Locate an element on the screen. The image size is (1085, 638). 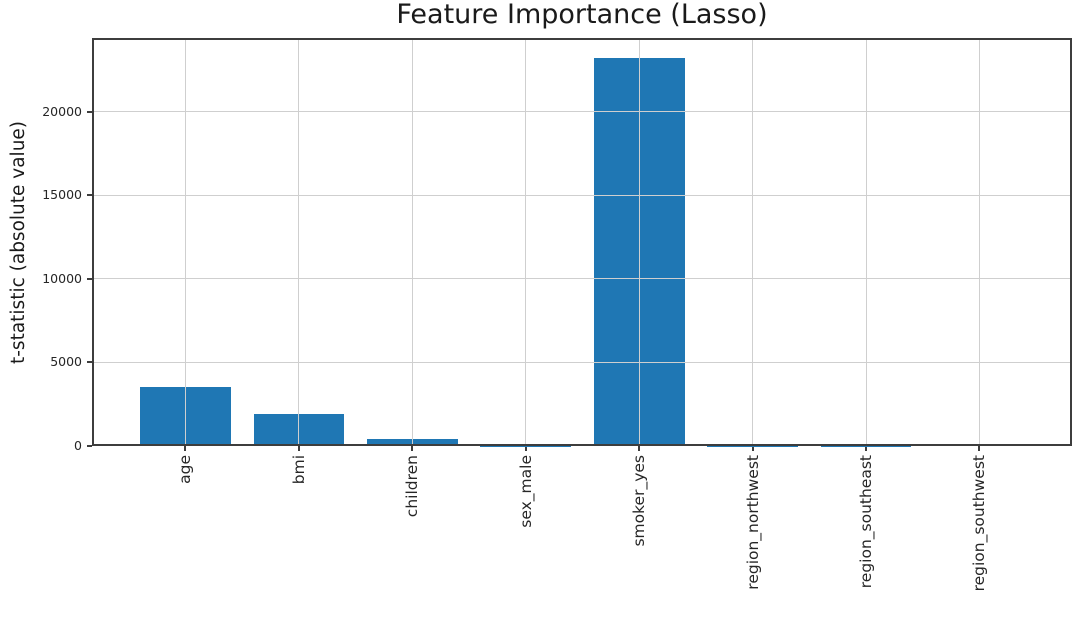
y-tick-label: 10000 is located at coordinates (62, 278).